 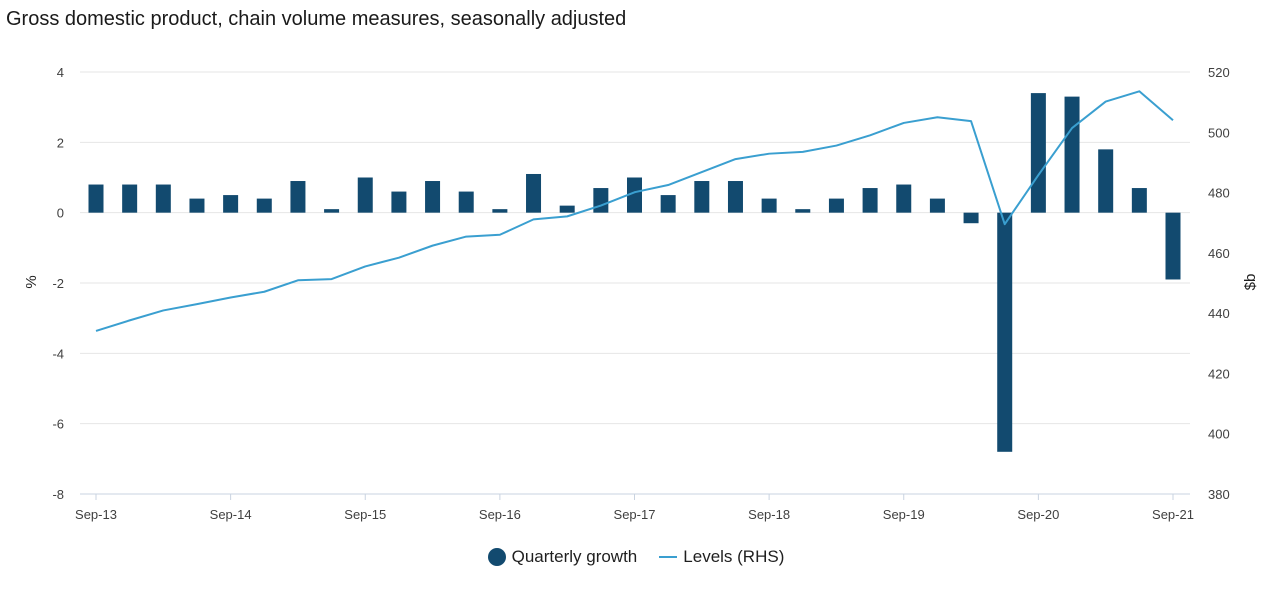 What do you see at coordinates (1250, 282) in the screenshot?
I see `y-axis-right-label: $b` at bounding box center [1250, 282].